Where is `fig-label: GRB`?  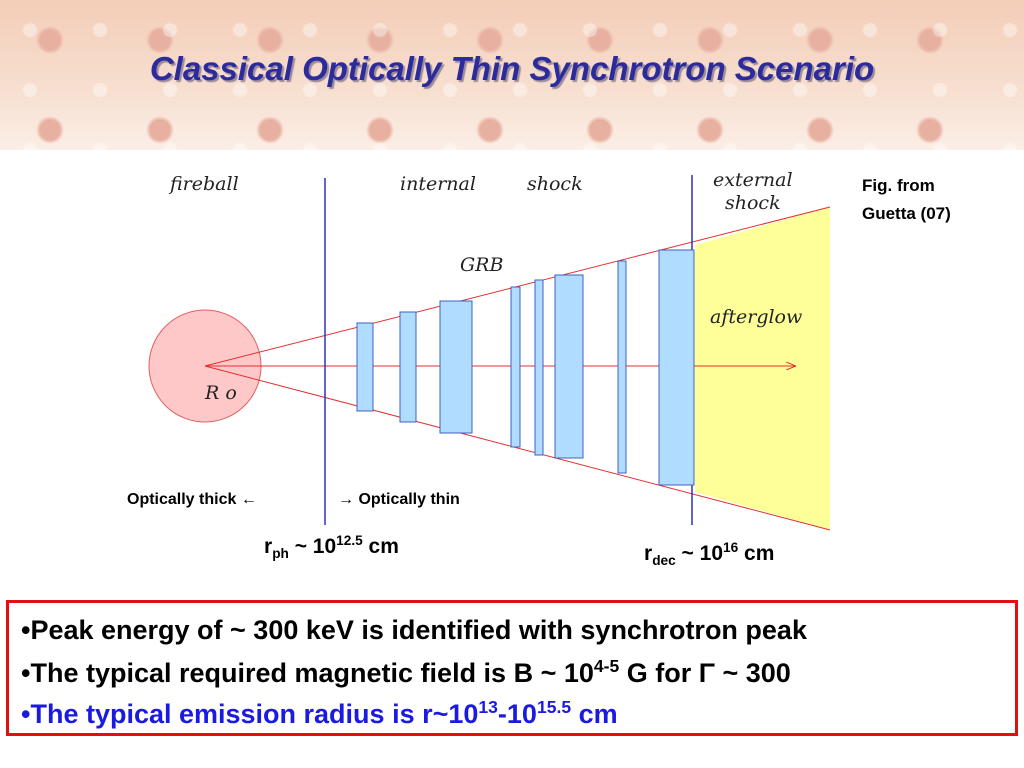
fig-label: GRB is located at coordinates (481, 265).